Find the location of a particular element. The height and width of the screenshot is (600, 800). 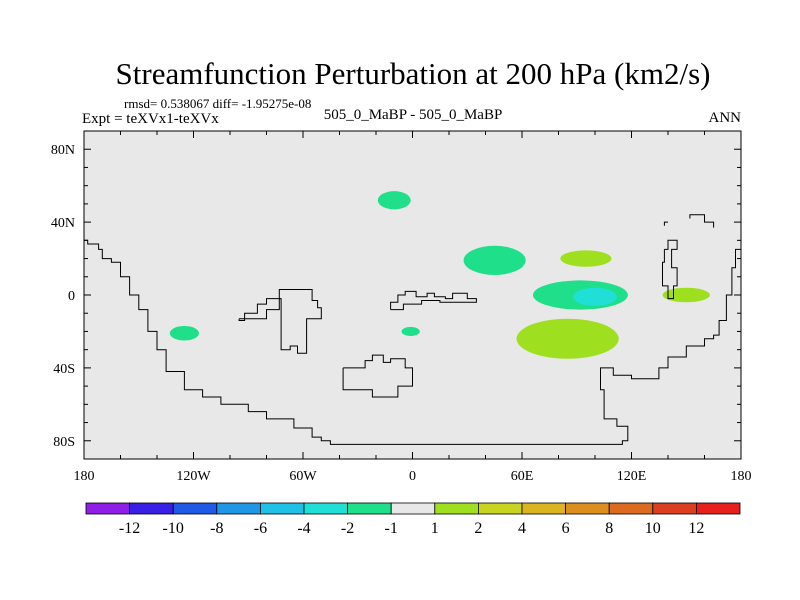

colorbar: -12 -10 -8 -6 -4 -2 -1 1 2 4 6 8 10 12 is located at coordinates (413, 519).